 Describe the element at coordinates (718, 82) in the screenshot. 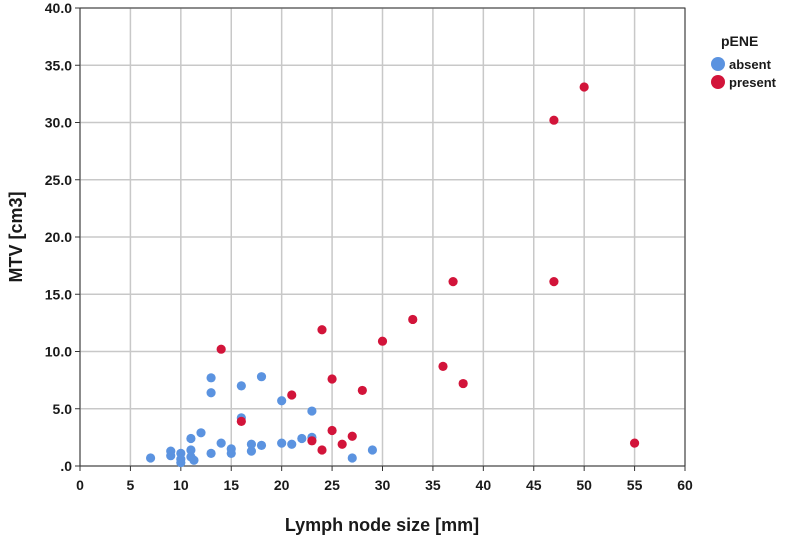

I see `legend-marker-present` at that location.